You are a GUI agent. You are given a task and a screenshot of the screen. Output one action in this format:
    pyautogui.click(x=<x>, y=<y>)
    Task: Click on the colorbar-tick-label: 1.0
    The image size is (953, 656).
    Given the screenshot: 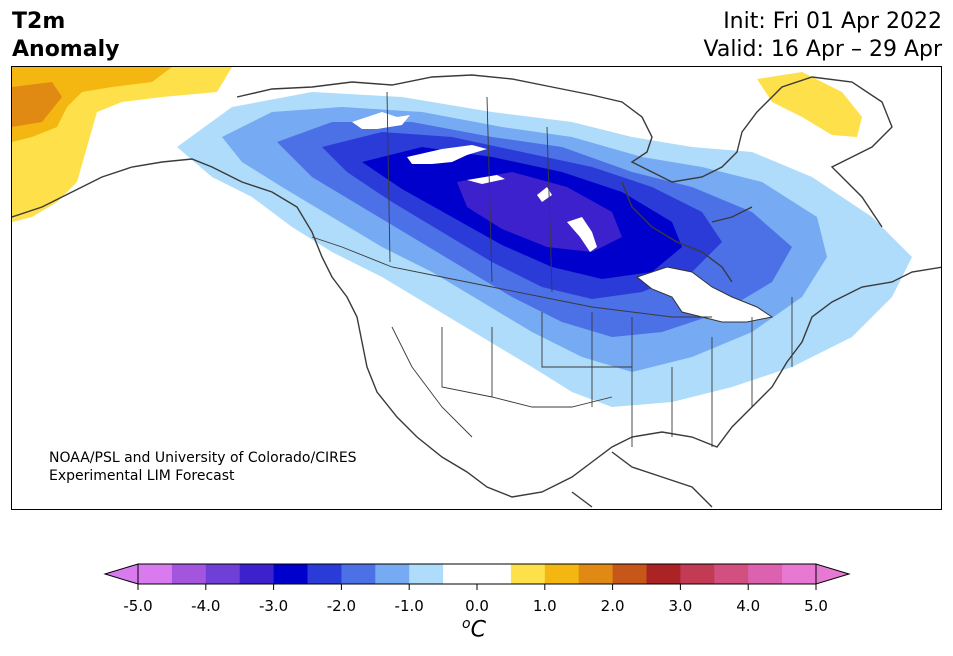 What is the action you would take?
    pyautogui.click(x=544, y=606)
    